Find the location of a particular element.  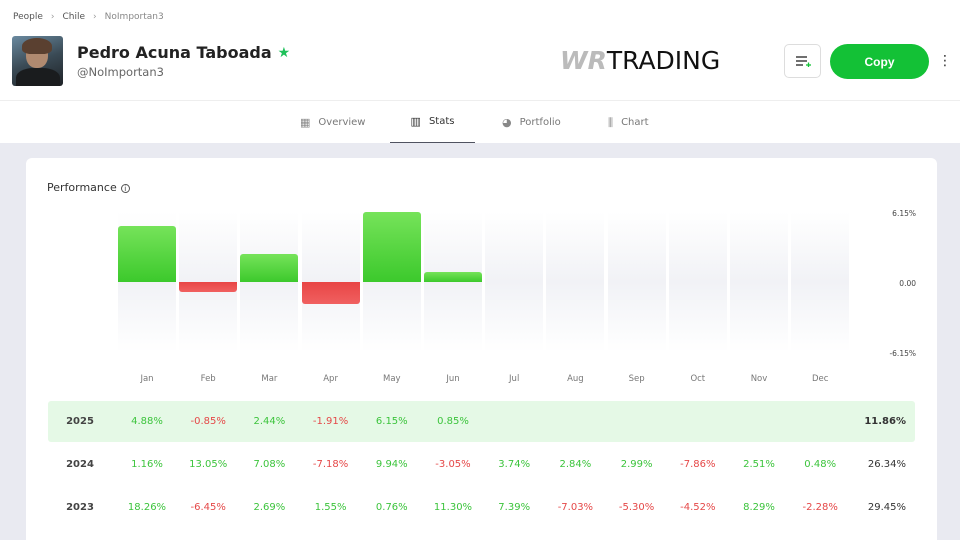

chart-bar-may is located at coordinates (391, 247).